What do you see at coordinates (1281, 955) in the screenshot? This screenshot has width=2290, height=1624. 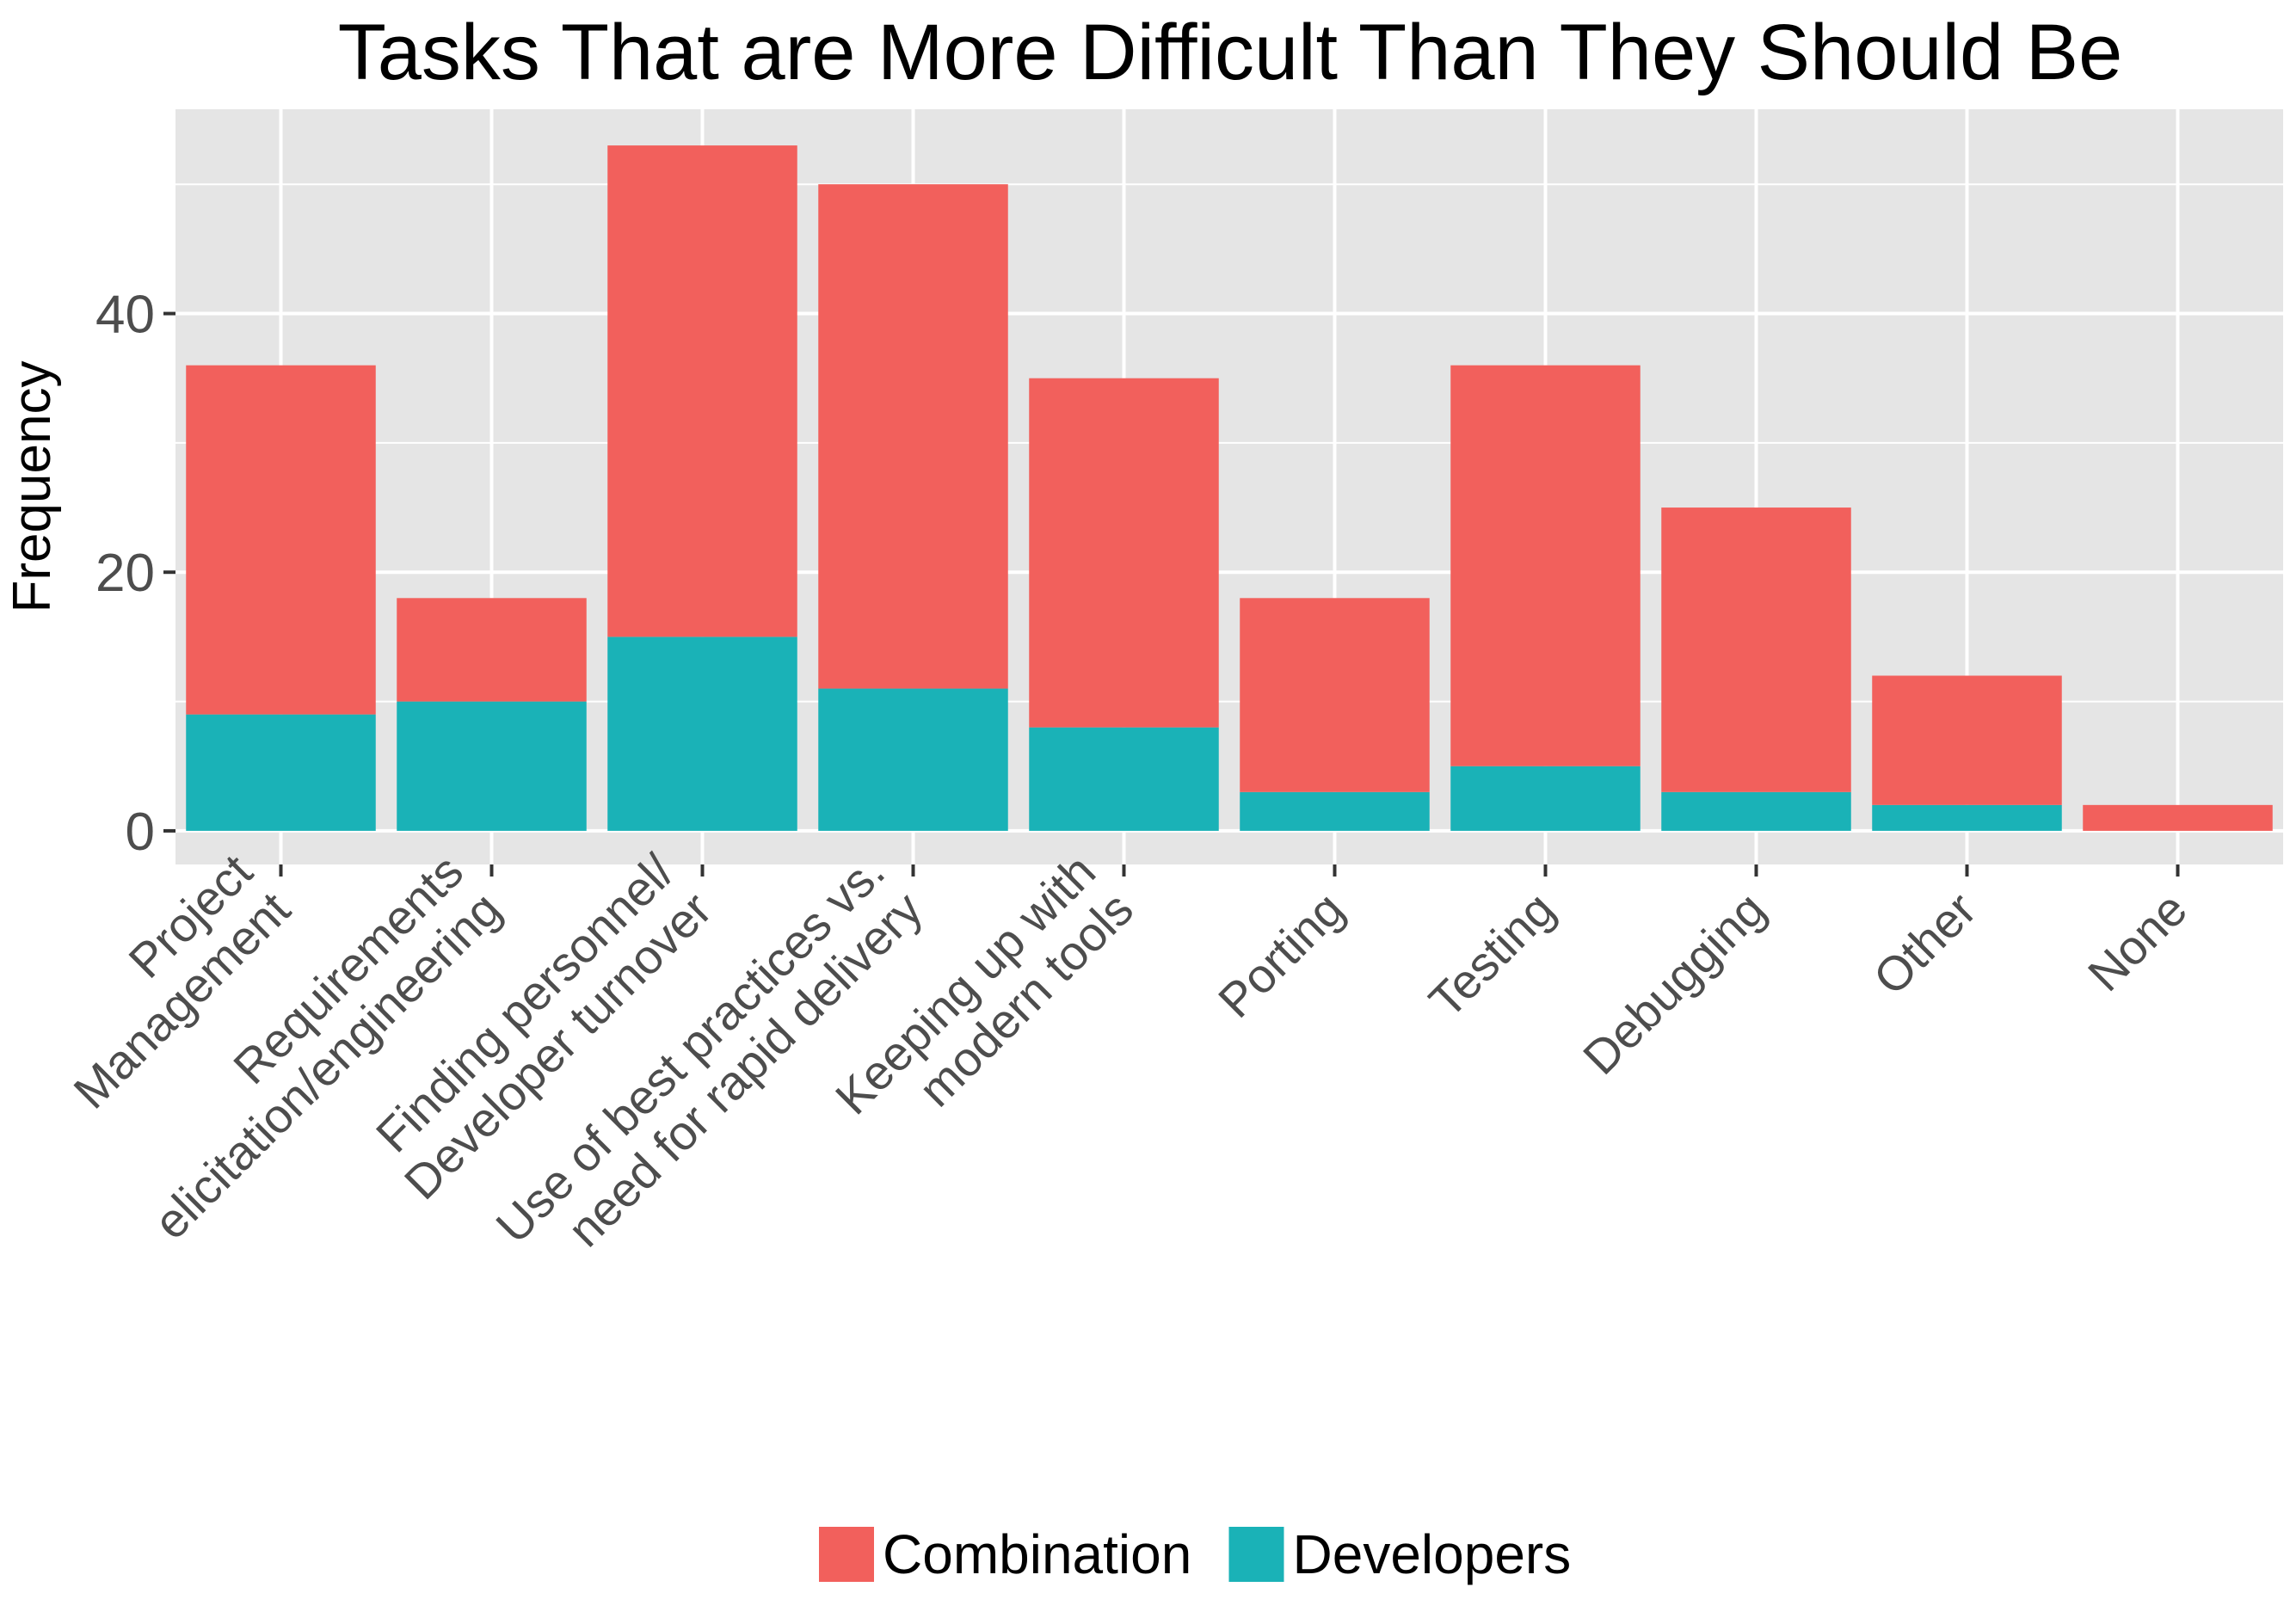 I see `x-tick-label: Porting` at bounding box center [1281, 955].